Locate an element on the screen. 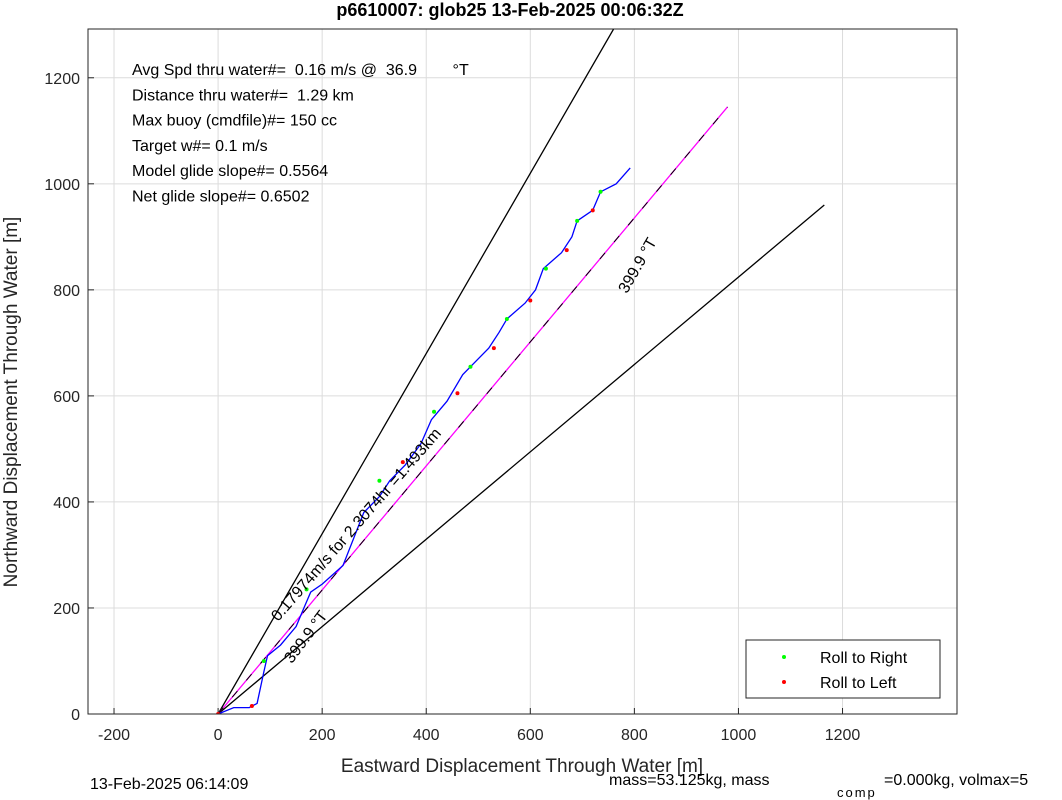  annotation: Distance thru water#= 1.29 km is located at coordinates (243, 95).